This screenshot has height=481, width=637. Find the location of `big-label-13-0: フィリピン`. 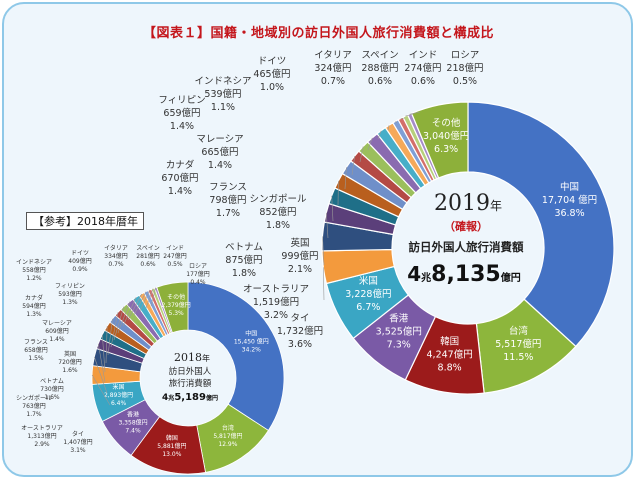

big-label-13-0: フィリピン is located at coordinates (181, 100).